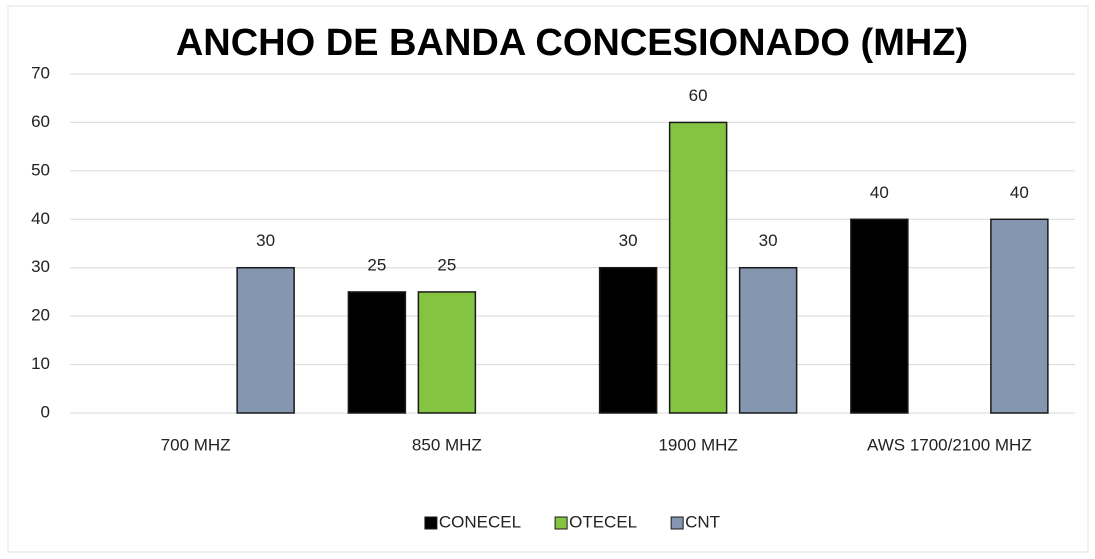 The height and width of the screenshot is (559, 1095). Describe the element at coordinates (40, 218) in the screenshot. I see `y-tick-label: 40` at that location.